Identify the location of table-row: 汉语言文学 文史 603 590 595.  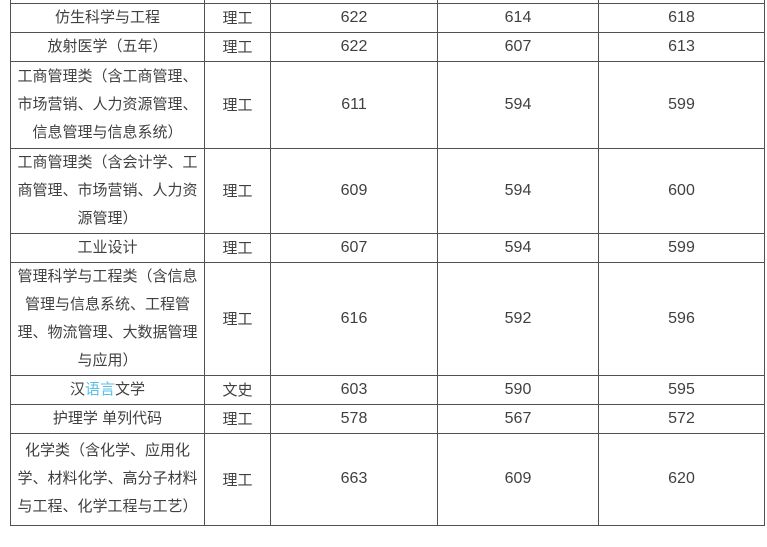
(387, 389).